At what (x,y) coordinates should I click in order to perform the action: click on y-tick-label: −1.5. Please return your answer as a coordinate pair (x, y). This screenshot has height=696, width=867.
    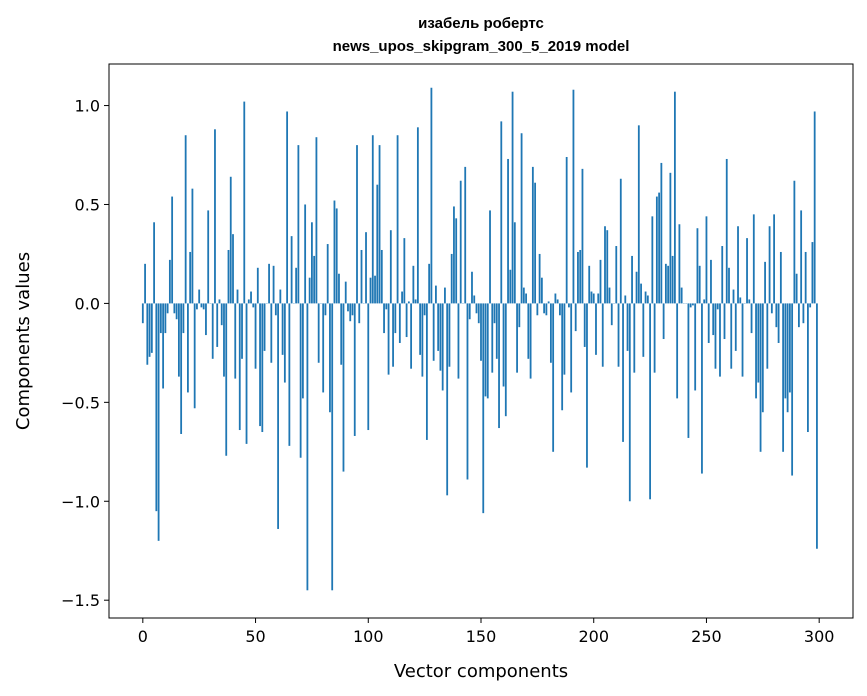
    Looking at the image, I should click on (80, 600).